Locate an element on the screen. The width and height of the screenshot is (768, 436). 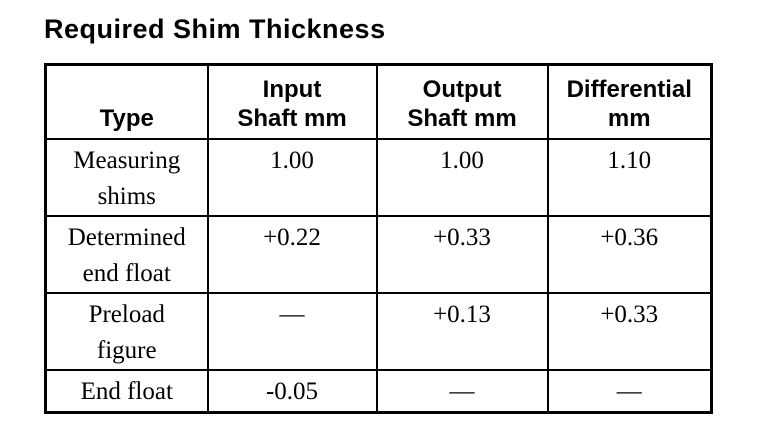
page-title: Required Shim Thickness is located at coordinates (215, 29).